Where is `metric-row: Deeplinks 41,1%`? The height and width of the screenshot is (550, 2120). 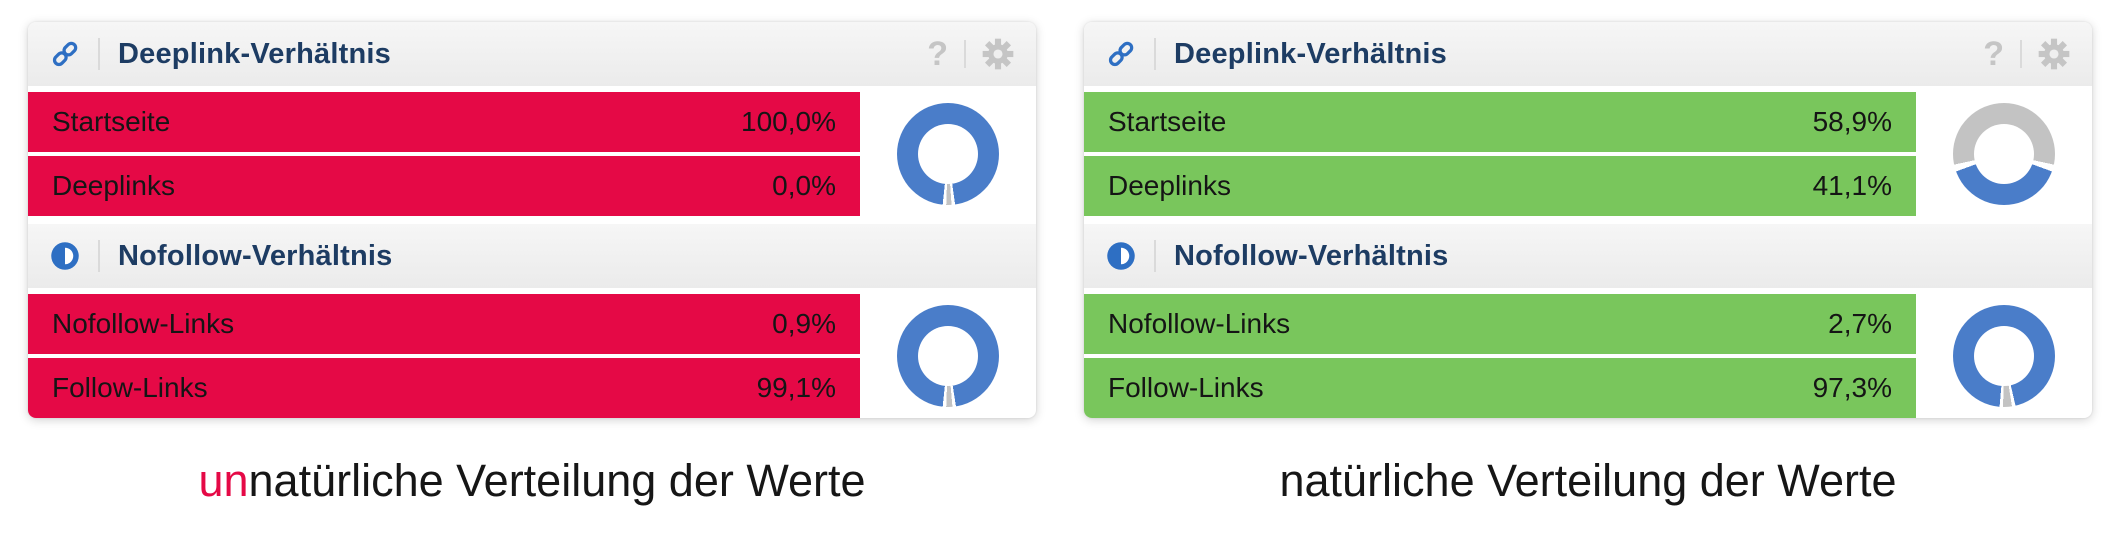 metric-row: Deeplinks 41,1% is located at coordinates (1500, 186).